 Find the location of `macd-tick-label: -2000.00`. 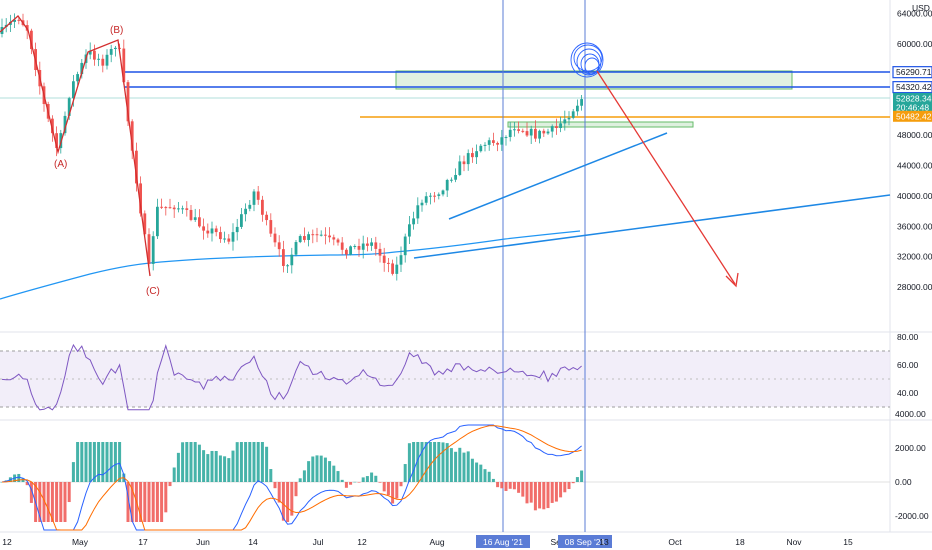

macd-tick-label: -2000.00 is located at coordinates (912, 516).